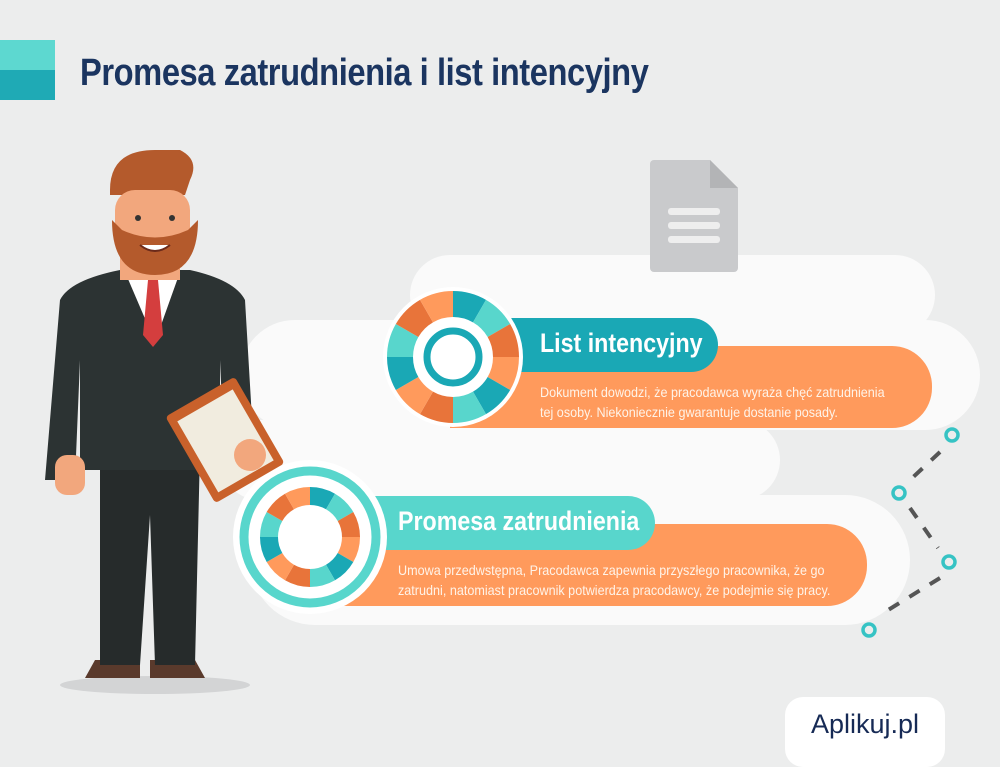 The height and width of the screenshot is (767, 1000). Describe the element at coordinates (364, 73) in the screenshot. I see `page-title: Promesa zatrudnienia i list intencyjny` at that location.